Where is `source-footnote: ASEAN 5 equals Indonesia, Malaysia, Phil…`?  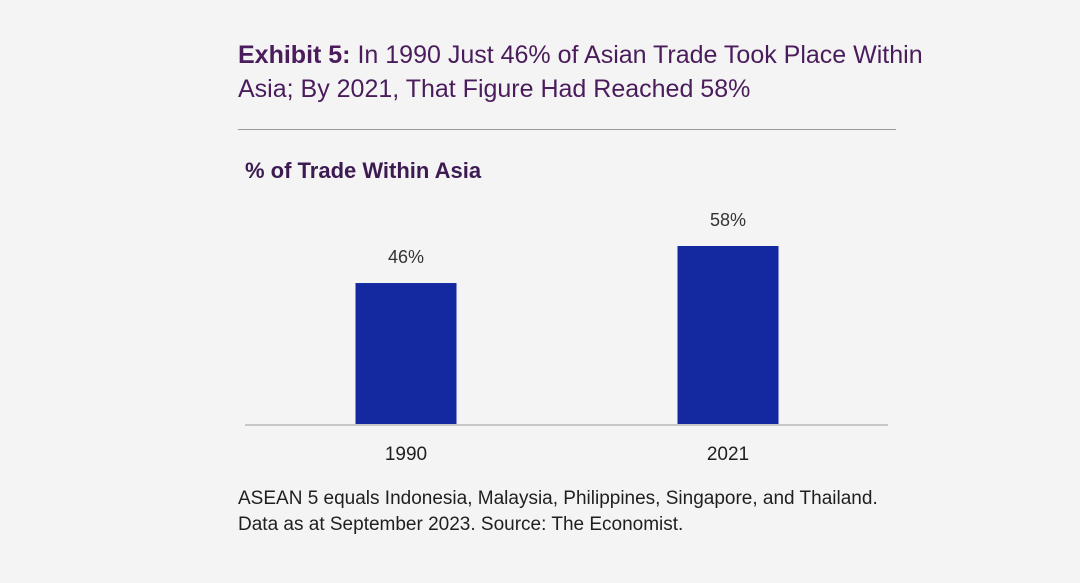
source-footnote: ASEAN 5 equals Indonesia, Malaysia, Phil… is located at coordinates (558, 511).